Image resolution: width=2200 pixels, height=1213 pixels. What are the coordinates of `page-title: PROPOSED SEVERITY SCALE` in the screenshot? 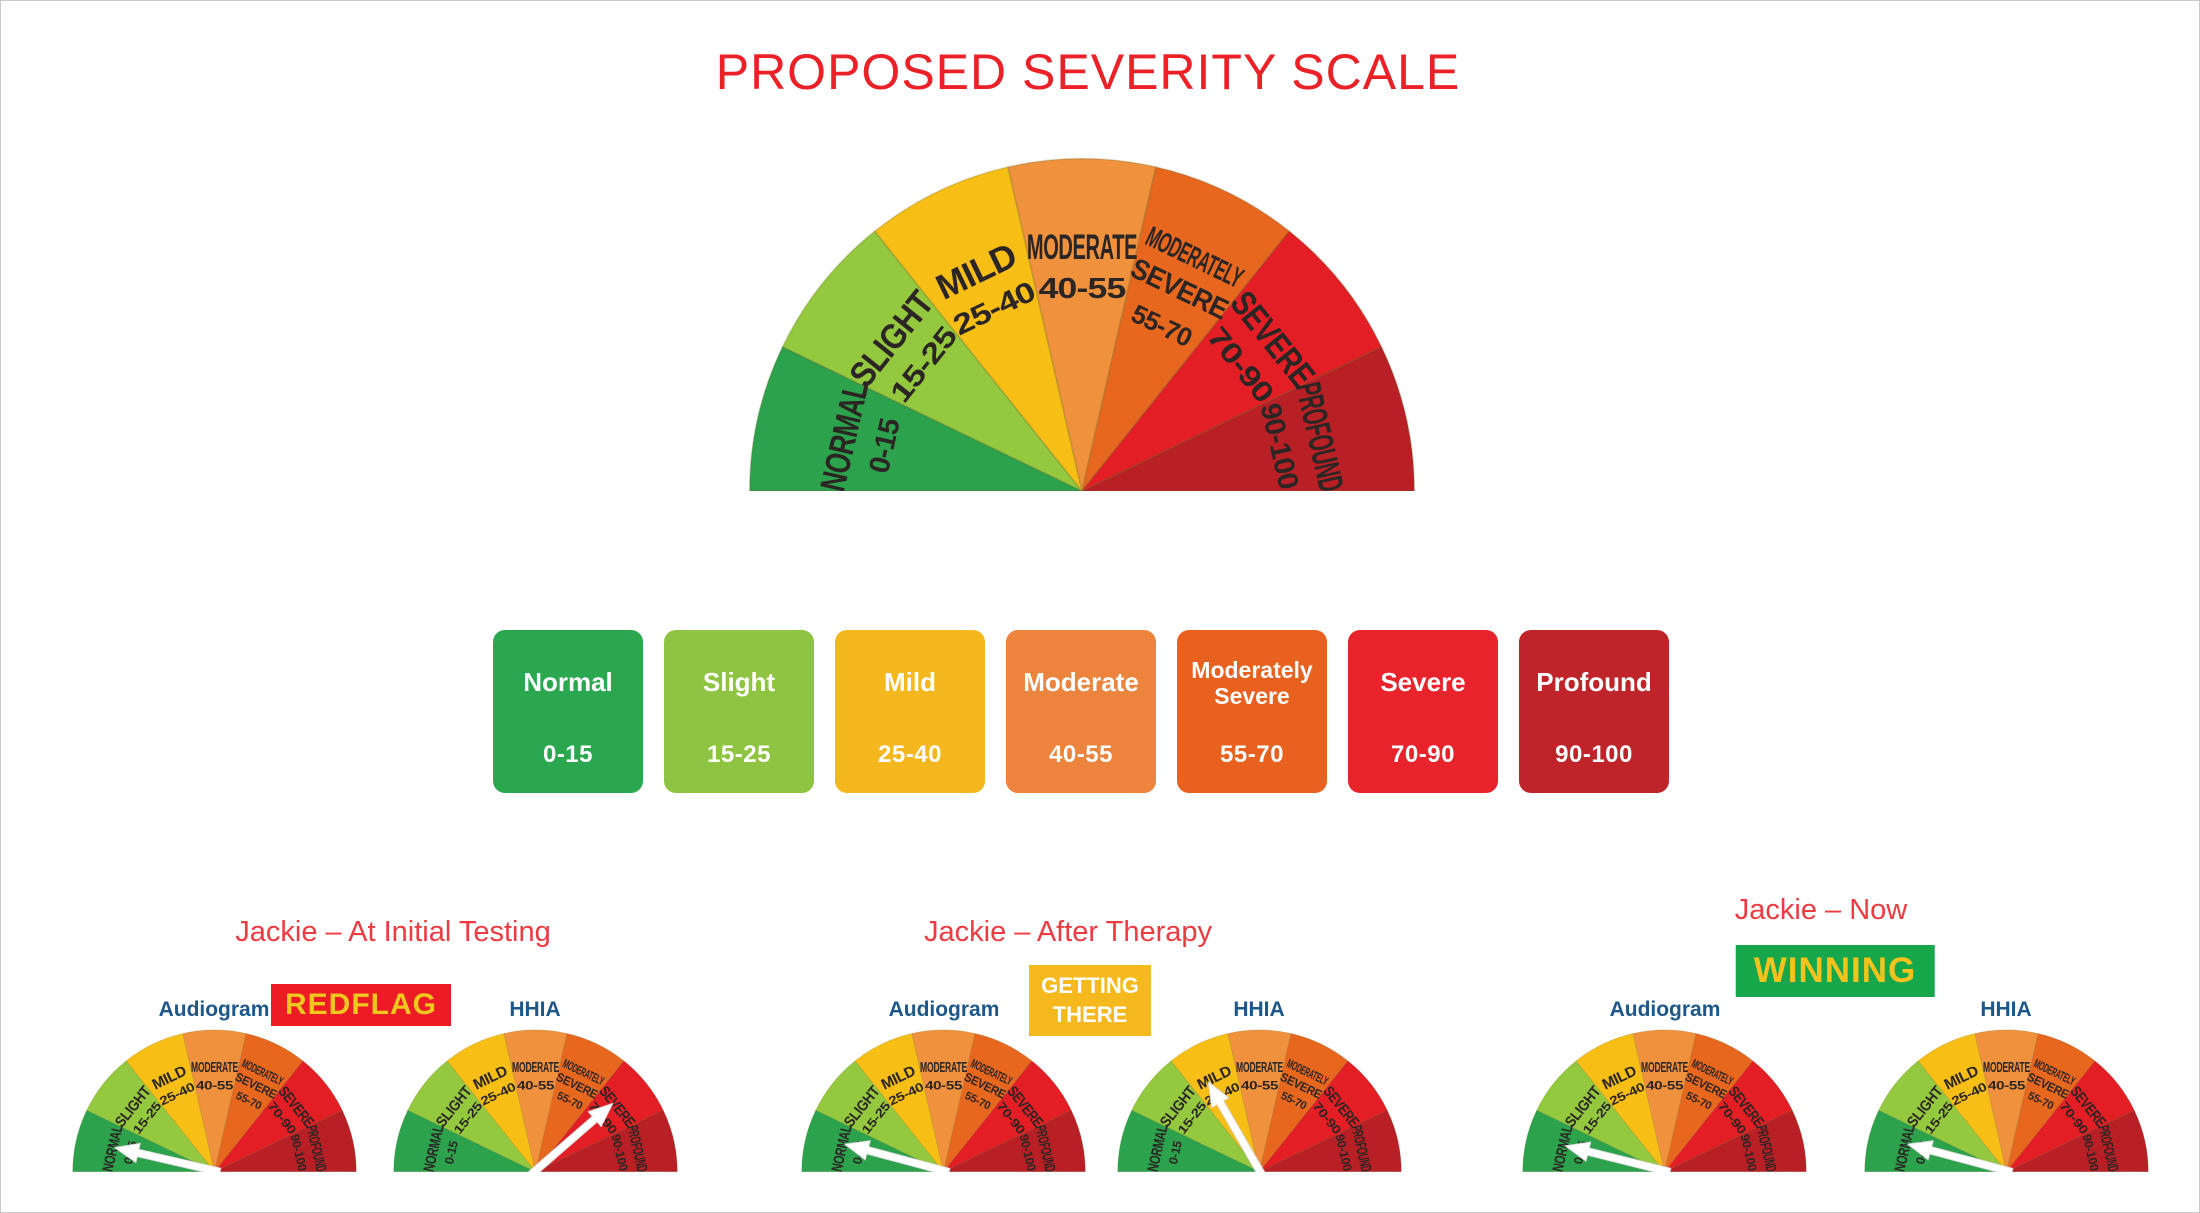 It's located at (1088, 72).